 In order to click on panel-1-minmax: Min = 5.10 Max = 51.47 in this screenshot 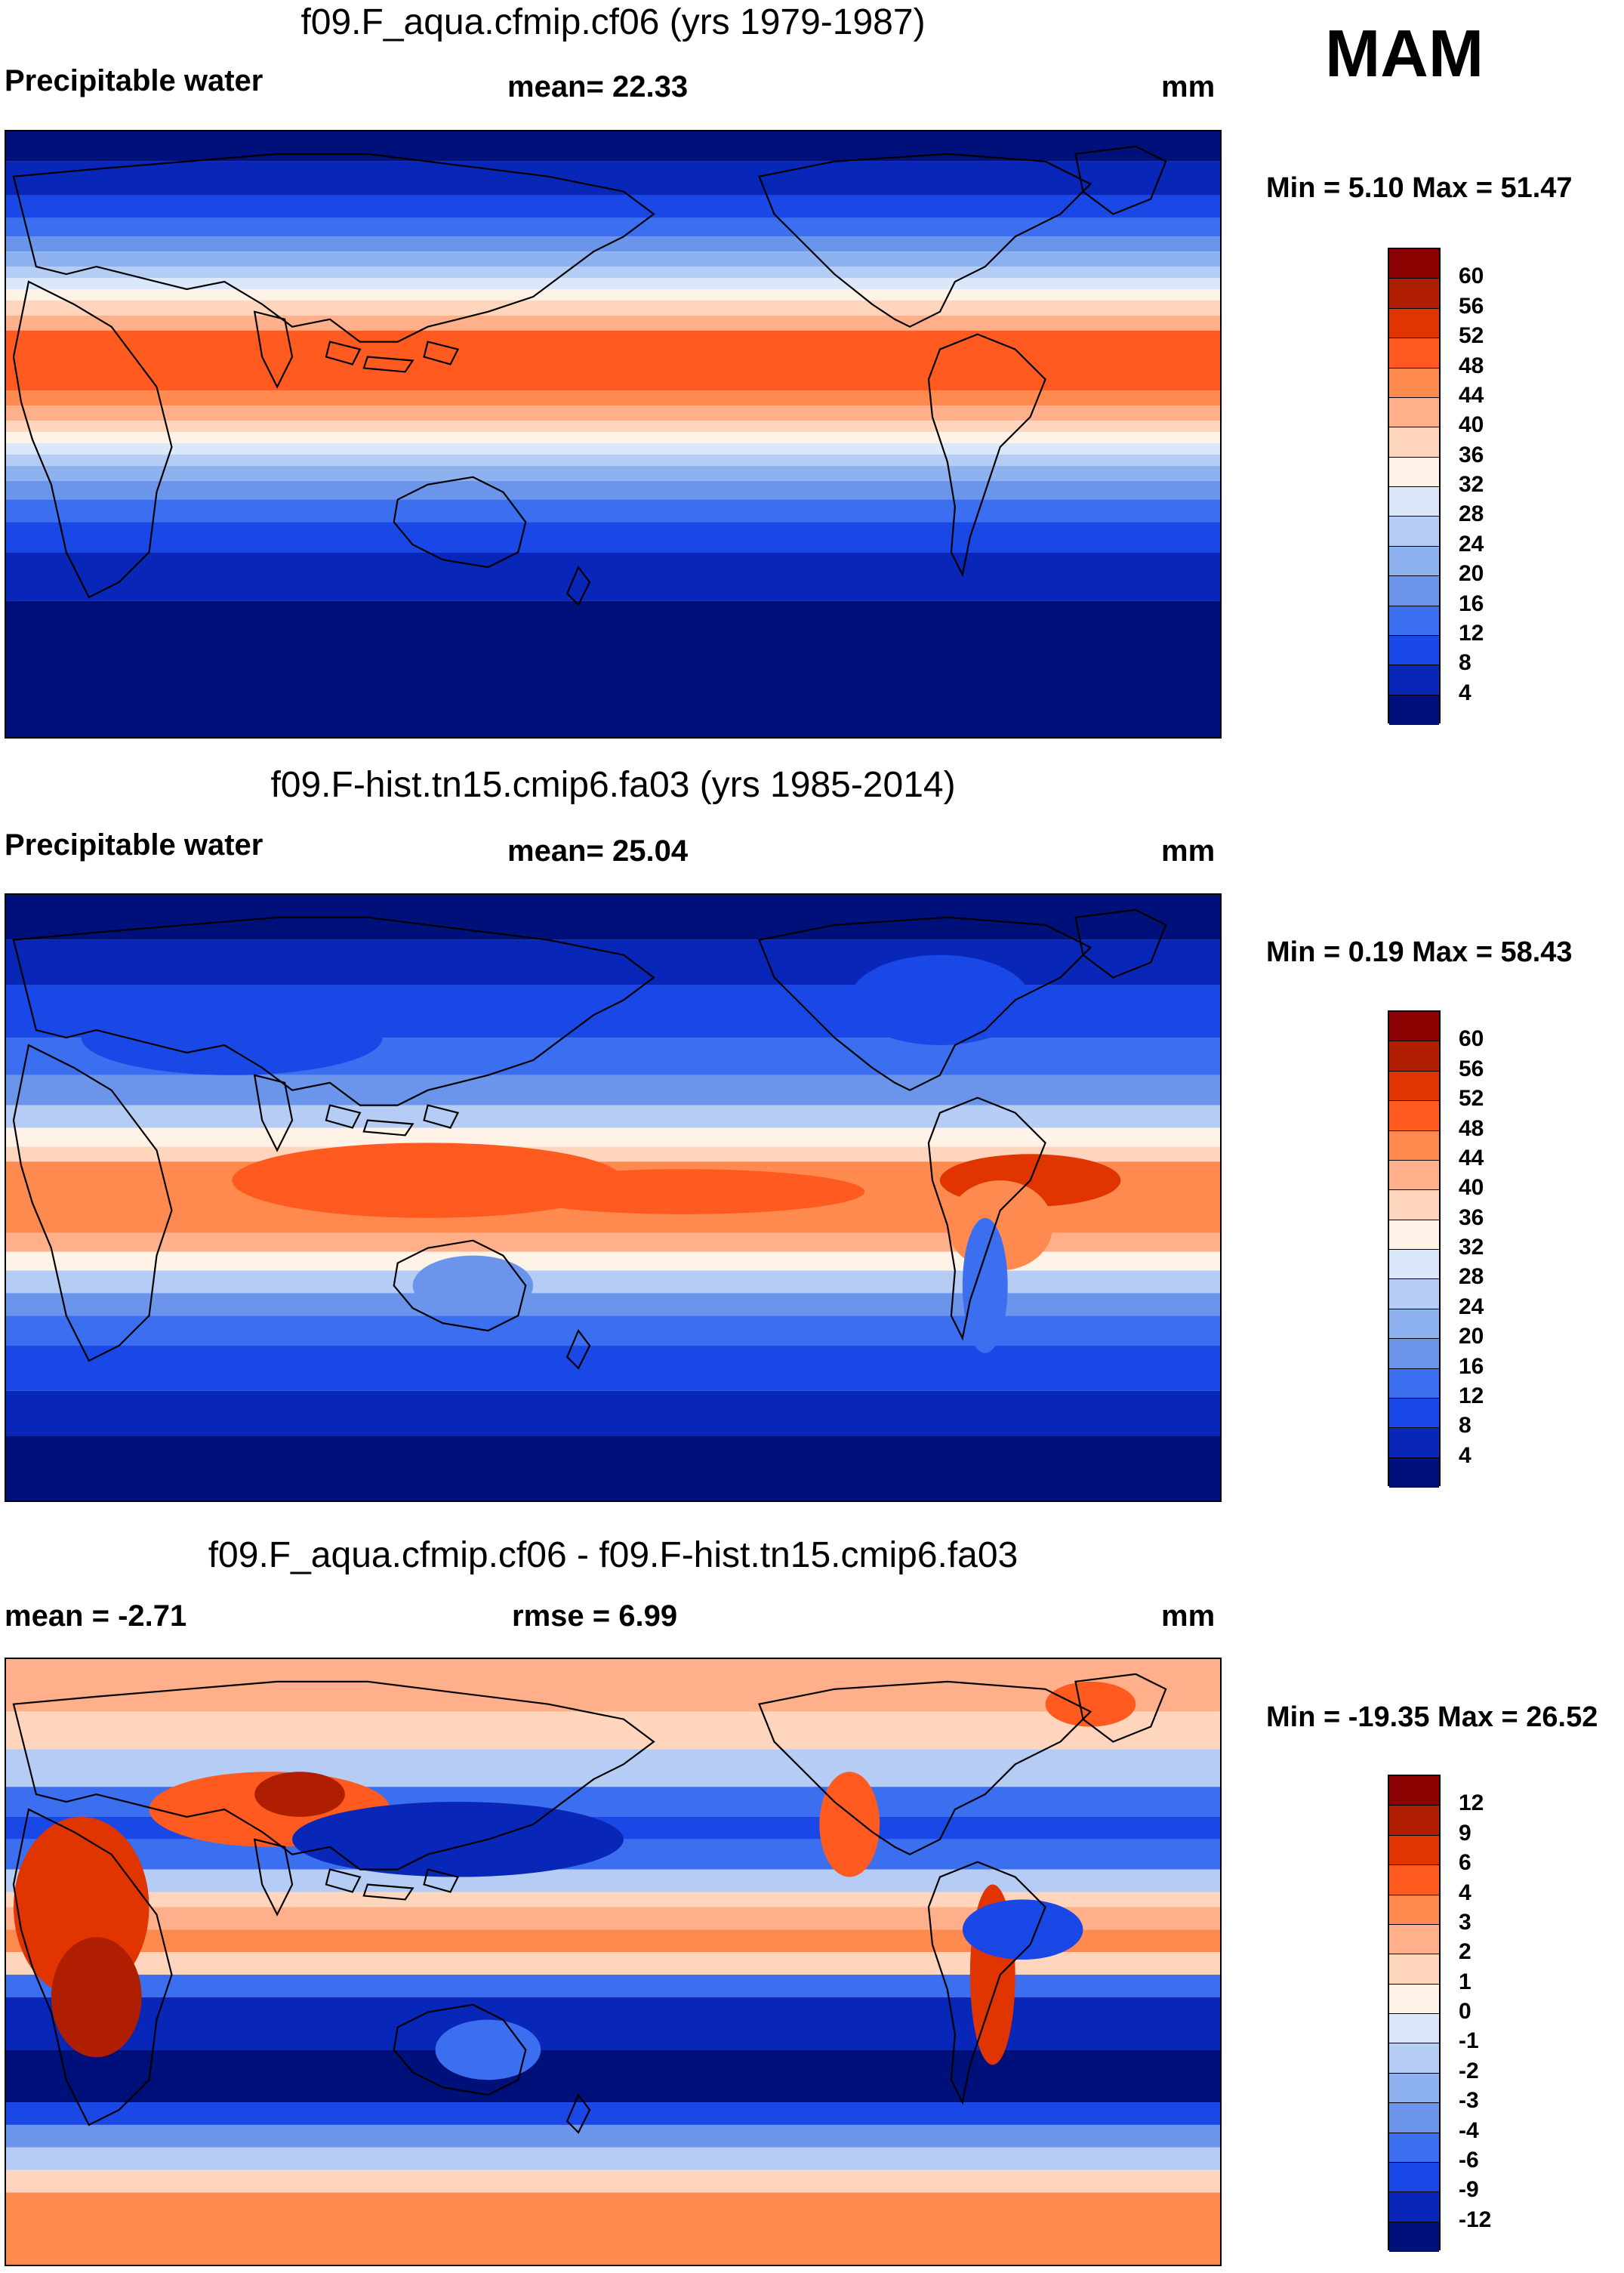, I will do `click(1419, 188)`.